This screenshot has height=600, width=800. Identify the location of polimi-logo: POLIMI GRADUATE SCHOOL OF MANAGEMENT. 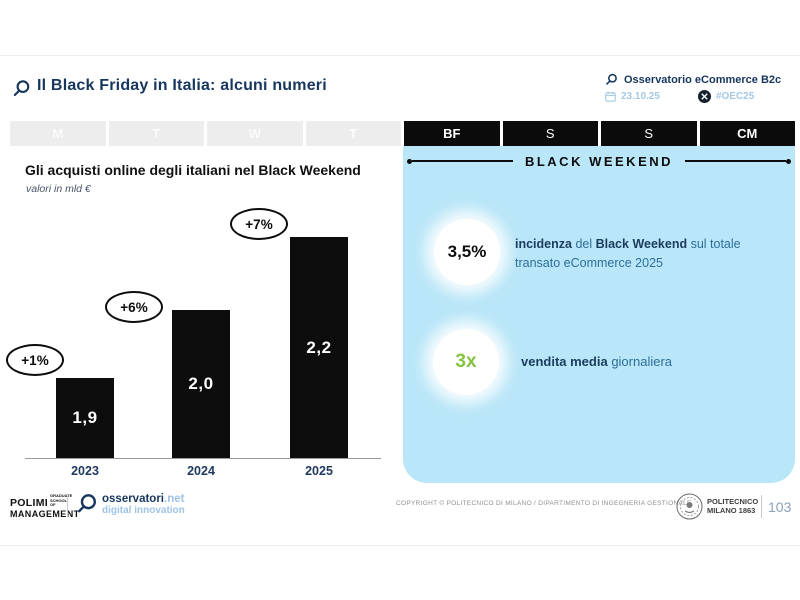
(45, 506).